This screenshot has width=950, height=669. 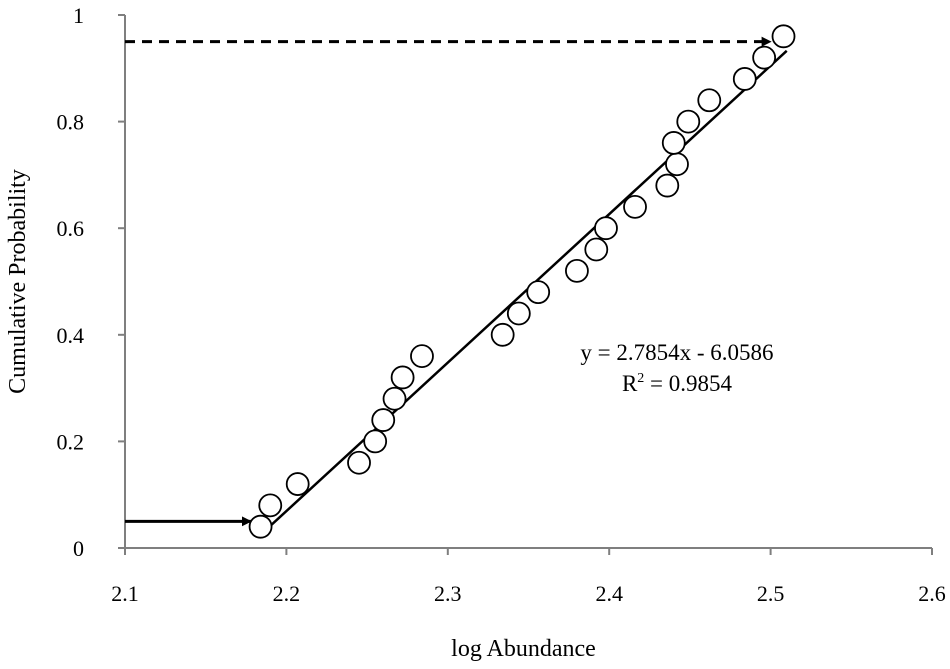 I want to click on y-ticks: 0 0.2 0.4 0.6 0.8 1, so click(x=91, y=282).